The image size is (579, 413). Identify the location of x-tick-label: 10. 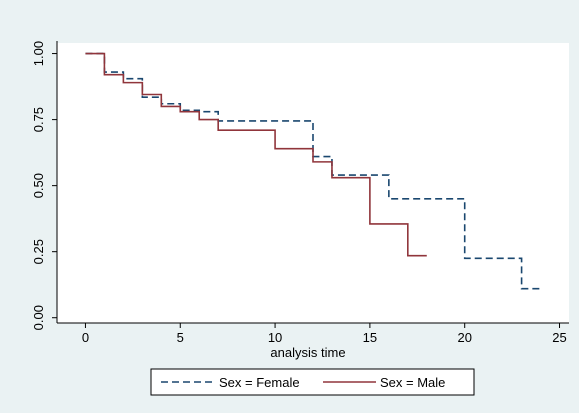
(275, 337).